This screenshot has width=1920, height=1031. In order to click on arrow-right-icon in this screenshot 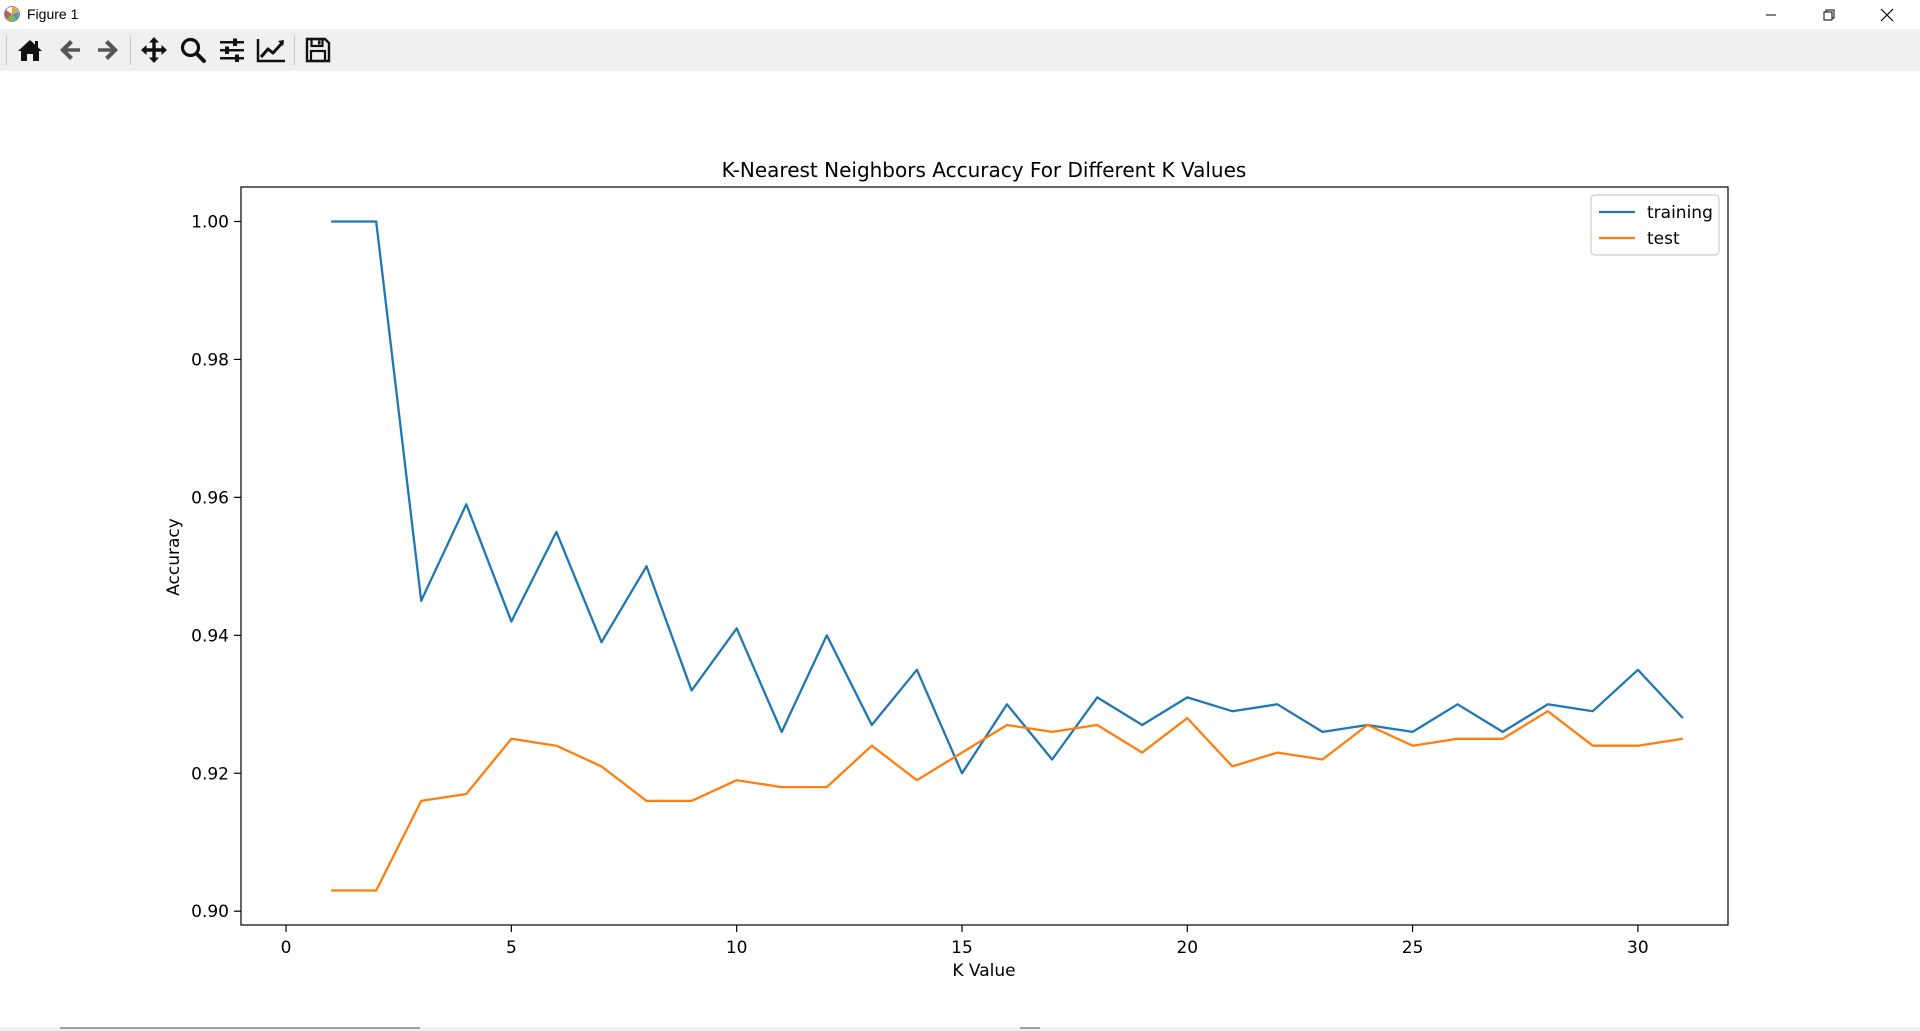, I will do `click(108, 50)`.